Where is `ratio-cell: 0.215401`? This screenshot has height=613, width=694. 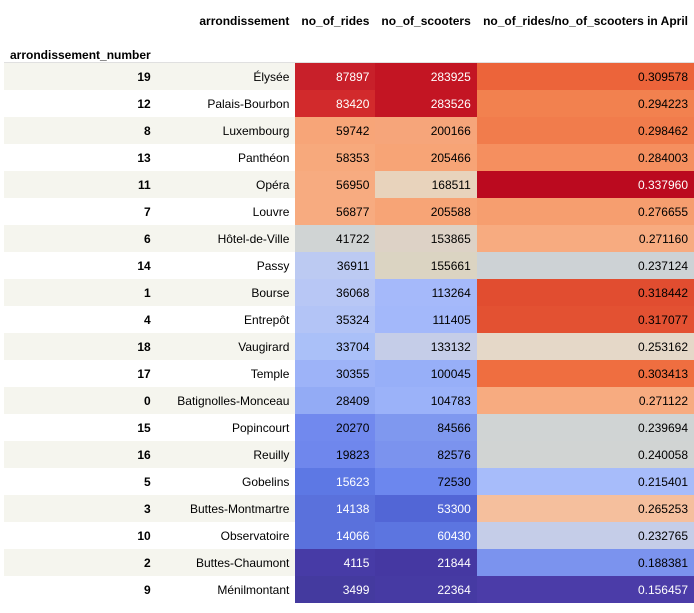
ratio-cell: 0.215401 is located at coordinates (585, 481).